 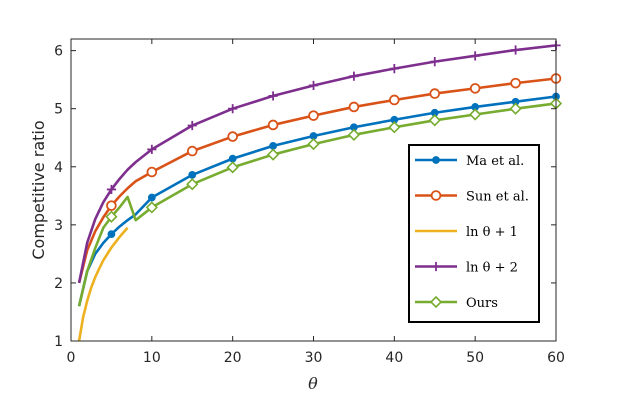 I want to click on x-tick-label: 30, so click(x=314, y=358).